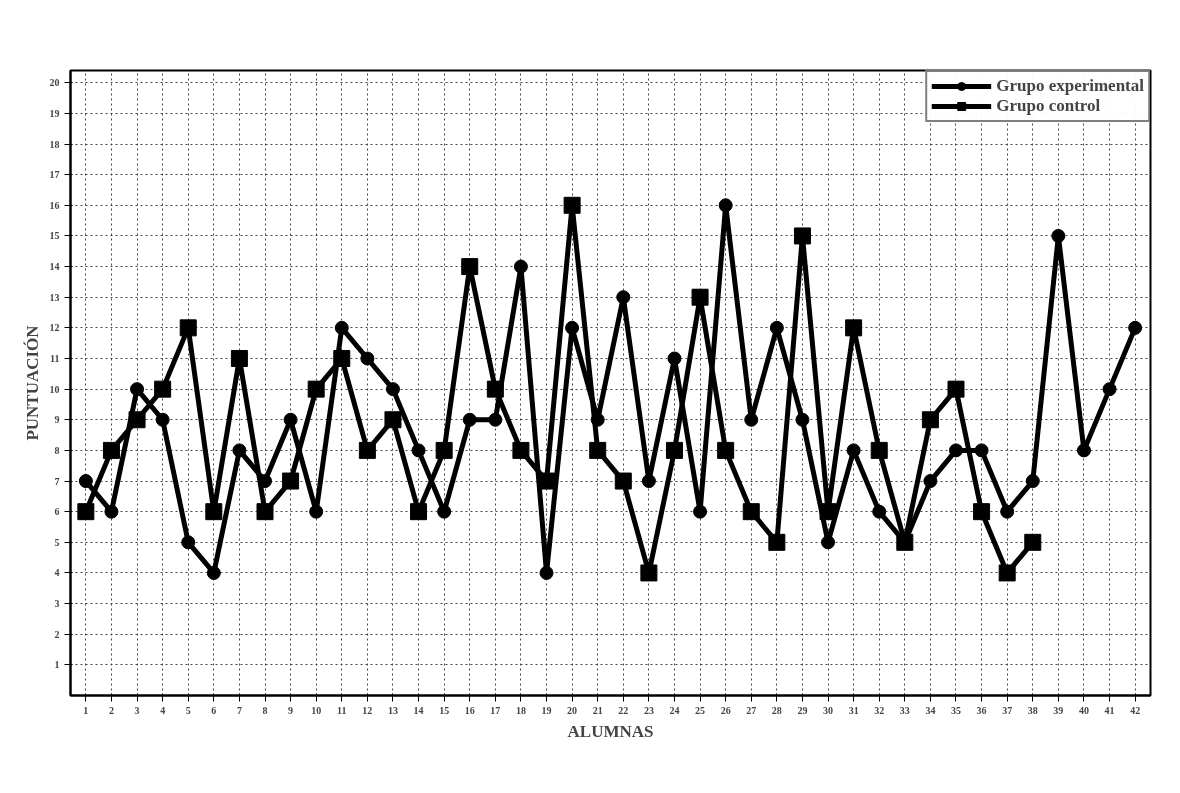 The width and height of the screenshot is (1180, 793). Describe the element at coordinates (981, 710) in the screenshot. I see `x-tick-label: 36` at that location.